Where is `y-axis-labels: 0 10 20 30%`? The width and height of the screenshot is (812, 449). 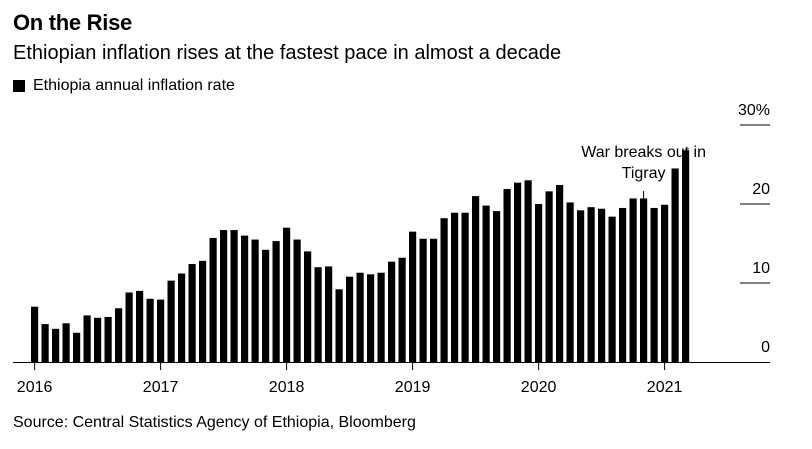 y-axis-labels: 0 10 20 30% is located at coordinates (754, 229).